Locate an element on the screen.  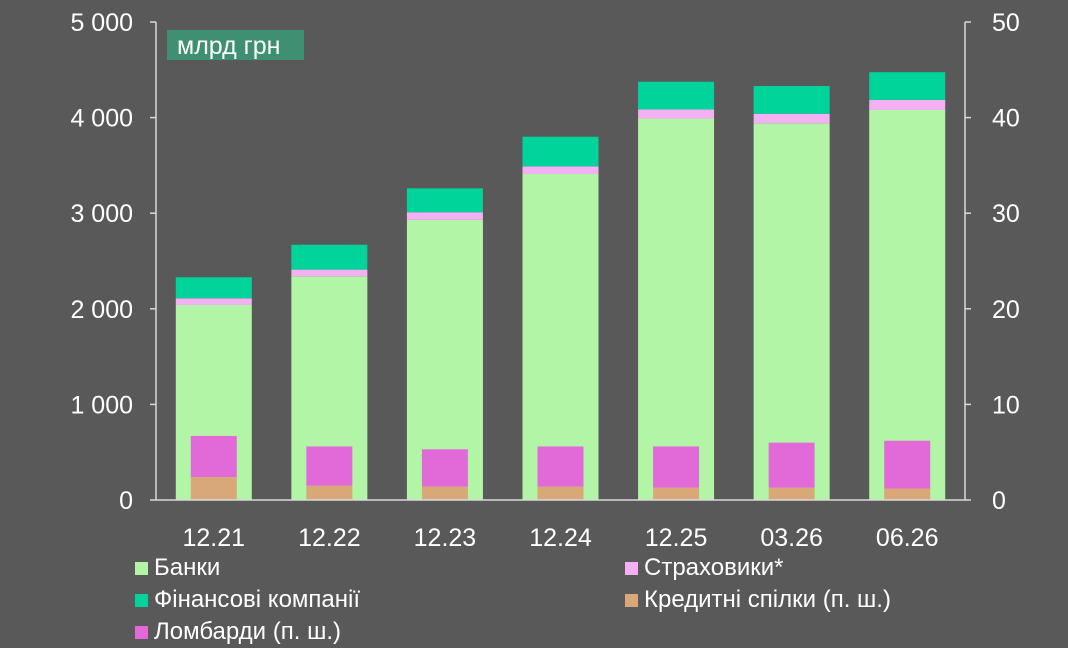
left-tick-label: 4 000 is located at coordinates (101, 119).